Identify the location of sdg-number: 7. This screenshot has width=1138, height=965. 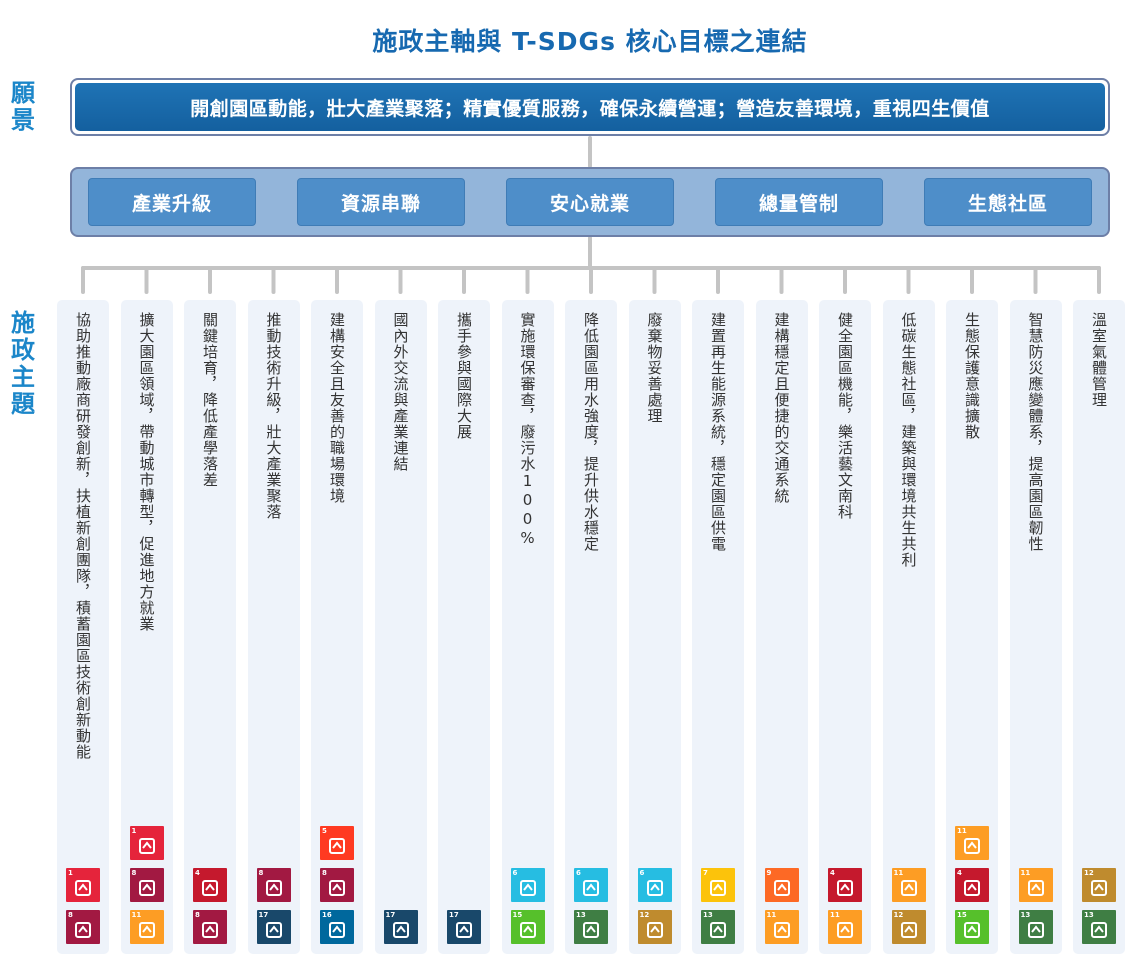
(705, 873).